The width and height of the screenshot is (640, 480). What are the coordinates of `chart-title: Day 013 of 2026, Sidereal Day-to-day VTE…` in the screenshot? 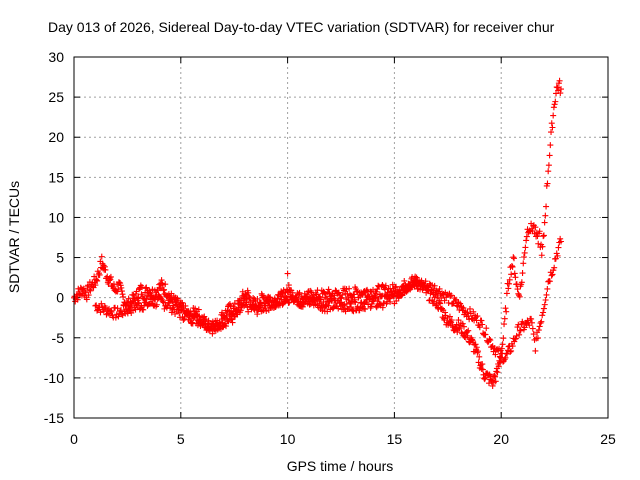 It's located at (301, 27).